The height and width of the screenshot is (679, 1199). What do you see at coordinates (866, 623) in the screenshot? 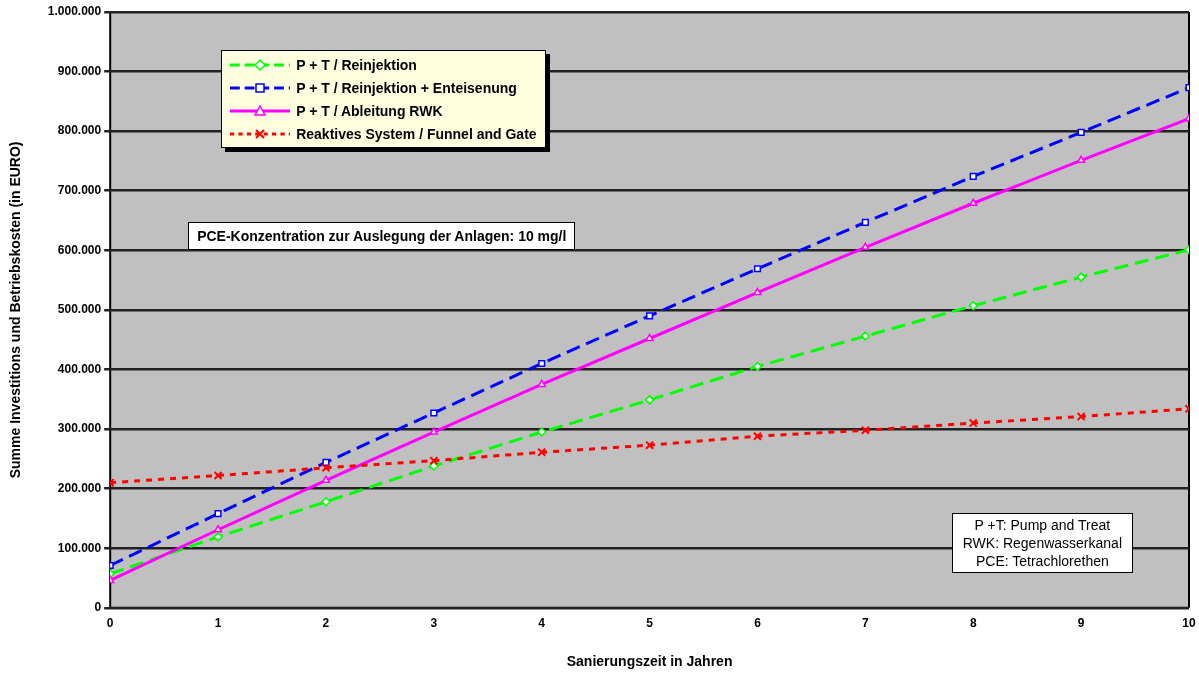
I see `x-tick-label: 7` at bounding box center [866, 623].